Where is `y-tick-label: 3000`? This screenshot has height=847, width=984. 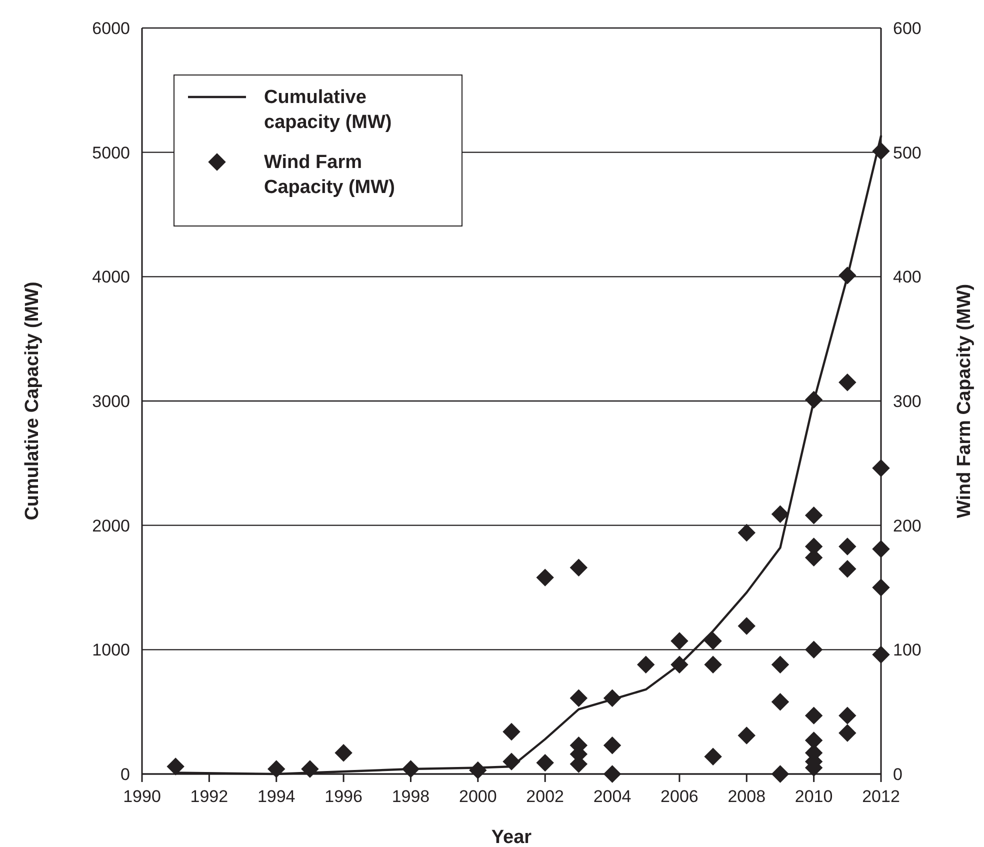
y-tick-label: 3000 is located at coordinates (111, 401).